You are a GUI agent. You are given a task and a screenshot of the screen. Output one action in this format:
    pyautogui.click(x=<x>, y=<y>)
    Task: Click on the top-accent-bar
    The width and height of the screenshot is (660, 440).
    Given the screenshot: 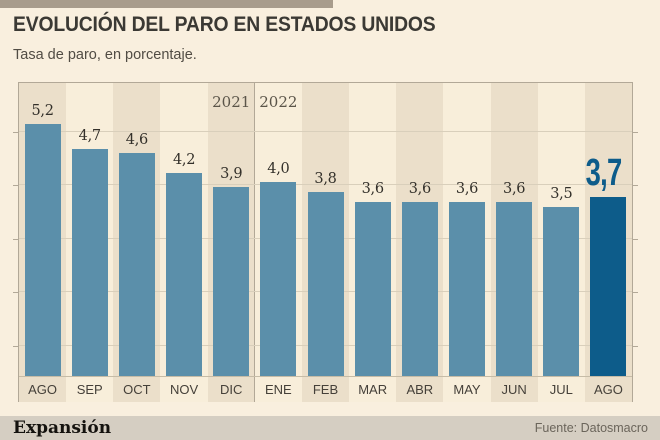 What is the action you would take?
    pyautogui.click(x=166, y=4)
    